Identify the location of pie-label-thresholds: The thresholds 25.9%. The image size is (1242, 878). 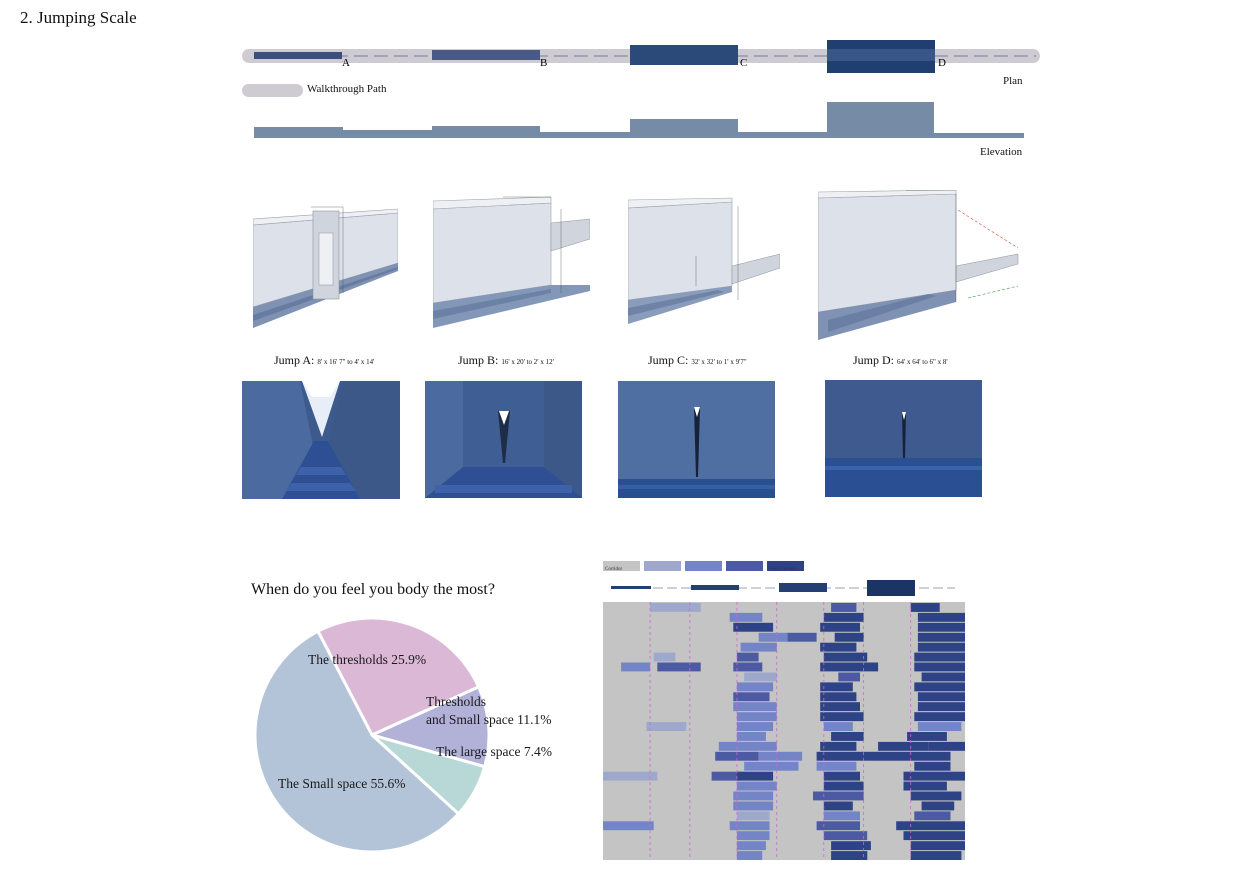
(367, 659).